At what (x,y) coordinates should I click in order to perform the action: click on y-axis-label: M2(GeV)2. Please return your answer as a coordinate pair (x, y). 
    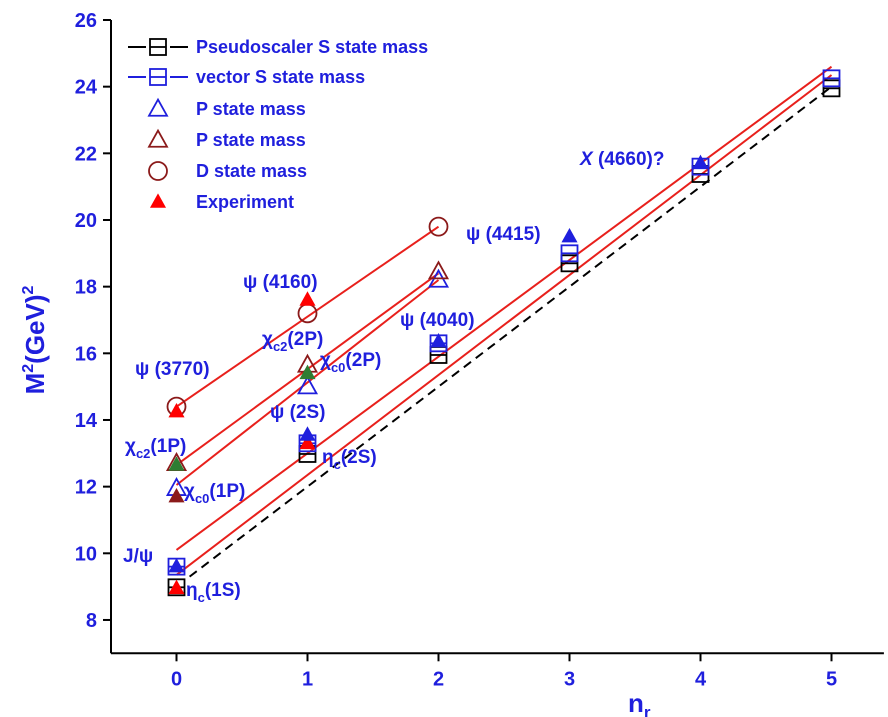
    Looking at the image, I should click on (35, 339).